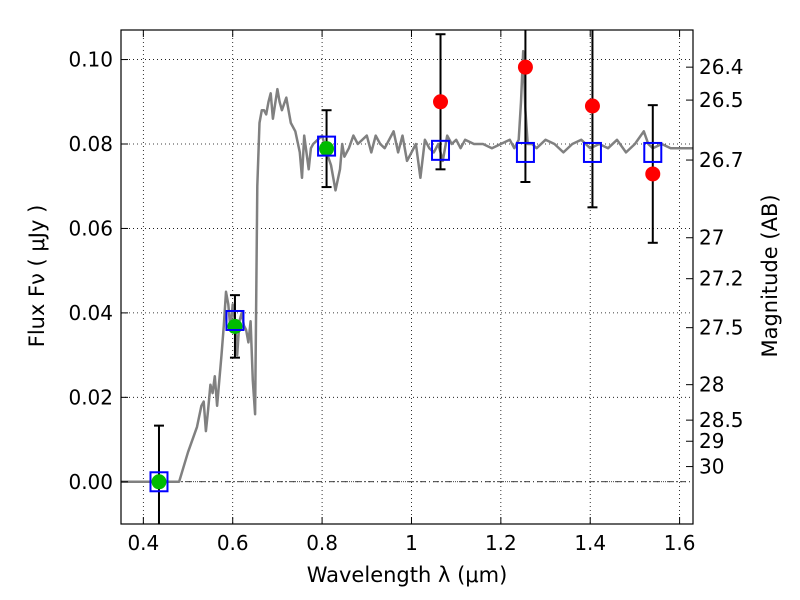 This screenshot has width=800, height=600. What do you see at coordinates (721, 160) in the screenshot?
I see `magnitude-tick-label: 26.7` at bounding box center [721, 160].